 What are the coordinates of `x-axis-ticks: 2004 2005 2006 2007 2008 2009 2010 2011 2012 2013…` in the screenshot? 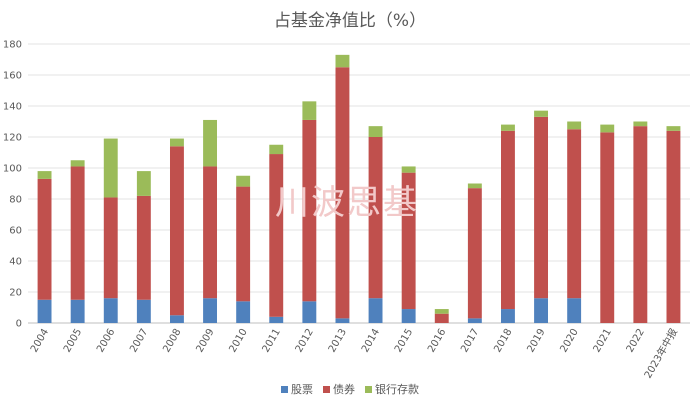 It's located at (354, 353).